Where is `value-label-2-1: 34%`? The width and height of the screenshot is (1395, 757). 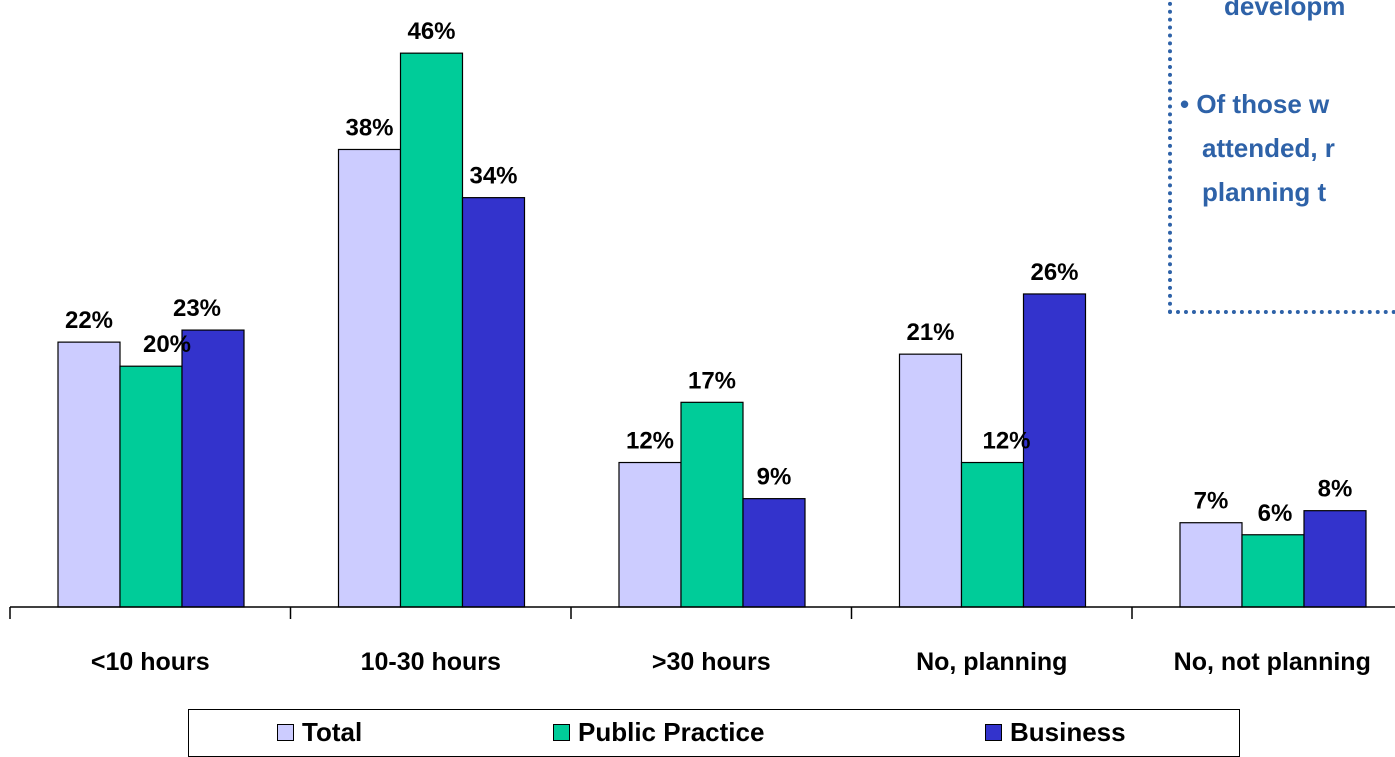
value-label-2-1: 34% is located at coordinates (493, 176).